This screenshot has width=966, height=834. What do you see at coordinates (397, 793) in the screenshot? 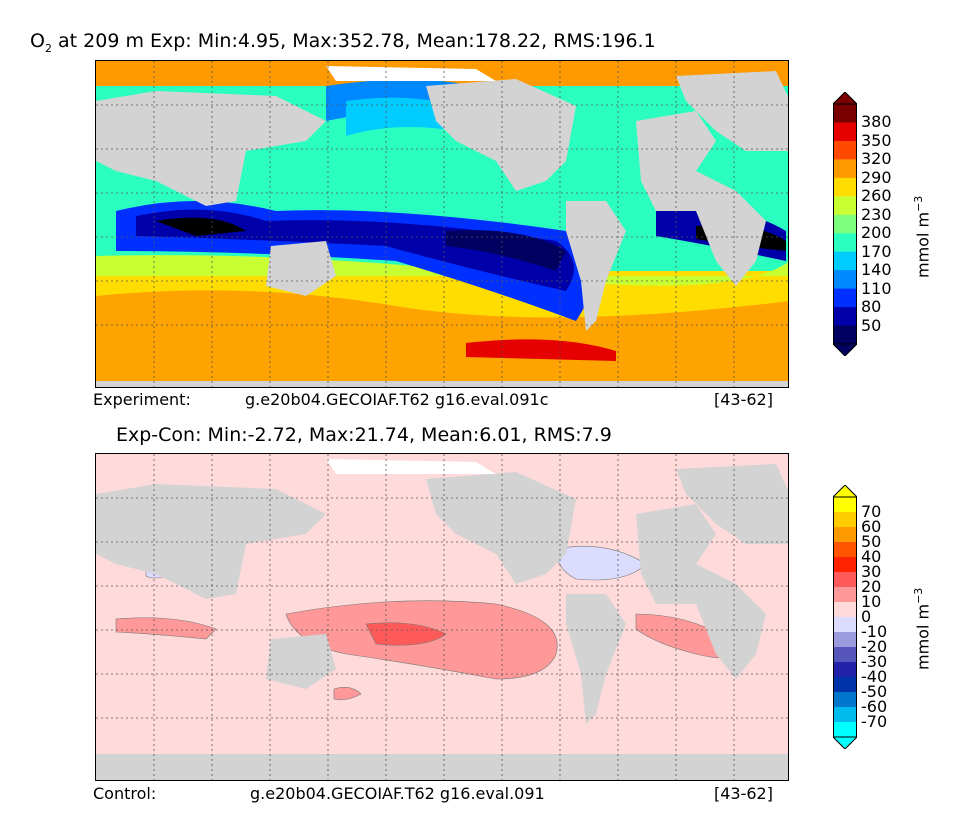
I see `control-case-name: g.e20b04.GECOIAF.T62 g16.eval.091` at bounding box center [397, 793].